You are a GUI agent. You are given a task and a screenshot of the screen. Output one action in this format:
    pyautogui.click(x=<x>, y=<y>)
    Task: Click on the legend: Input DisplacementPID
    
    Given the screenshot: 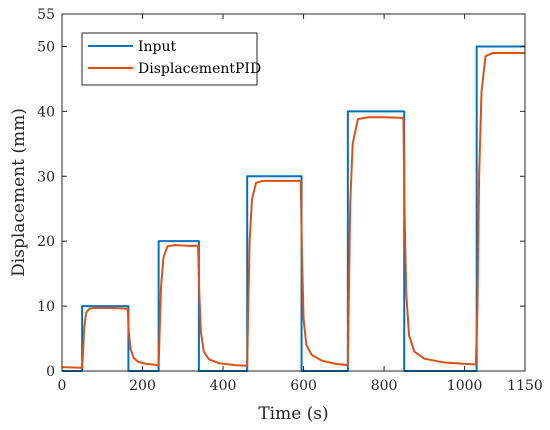 What is the action you would take?
    pyautogui.click(x=171, y=59)
    